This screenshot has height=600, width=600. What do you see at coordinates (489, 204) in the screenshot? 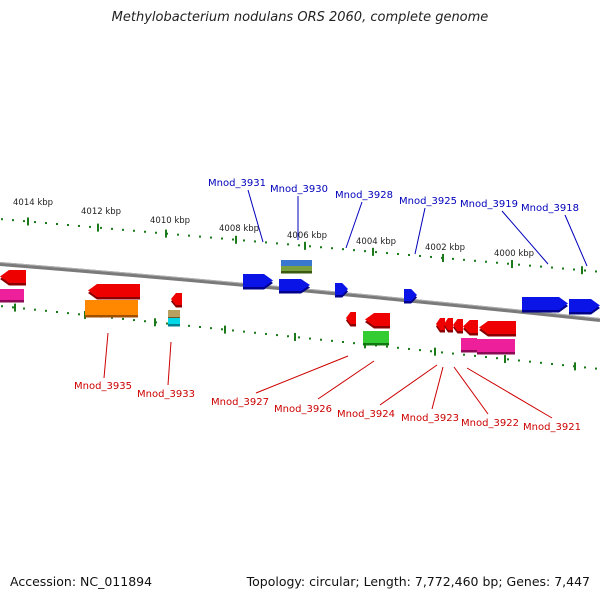
I see `gene-label-mnod-3919: Mnod_3919` at bounding box center [489, 204].